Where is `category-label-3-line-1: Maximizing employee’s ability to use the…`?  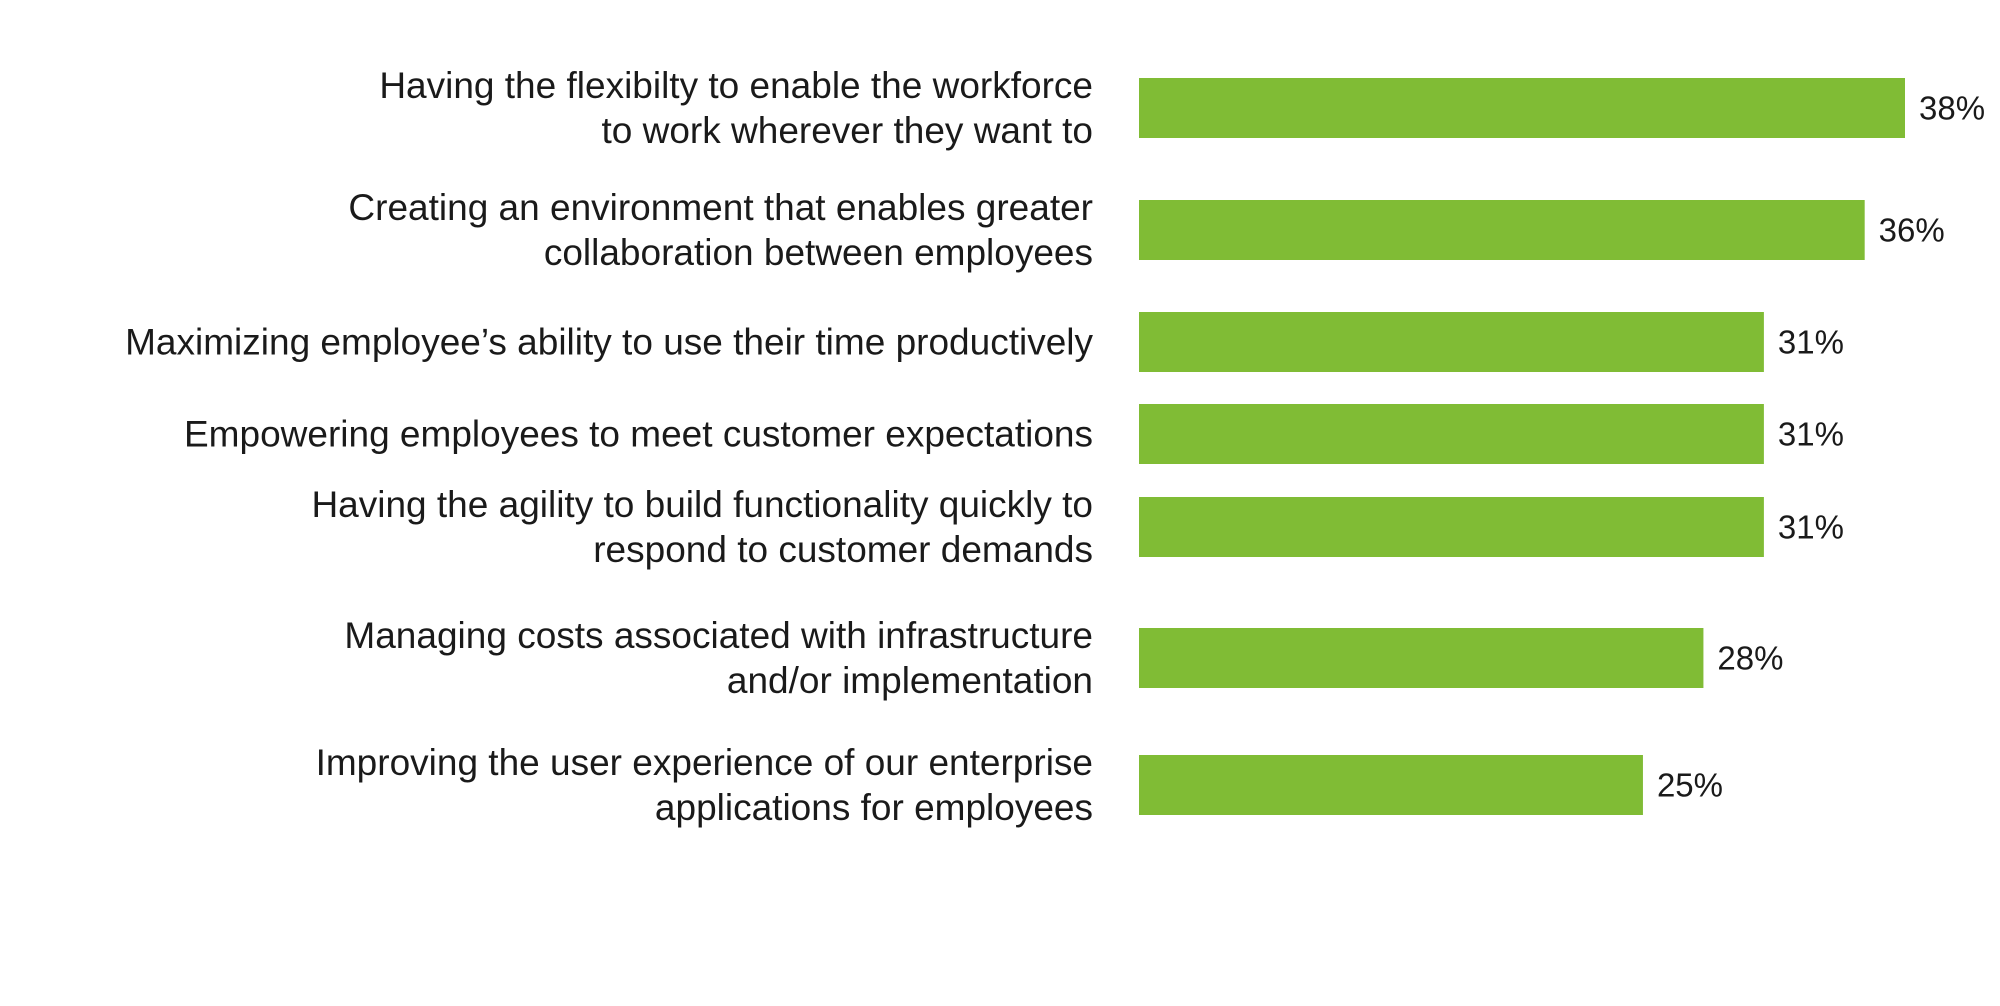
category-label-3-line-1: Maximizing employee’s ability to use the… is located at coordinates (609, 342).